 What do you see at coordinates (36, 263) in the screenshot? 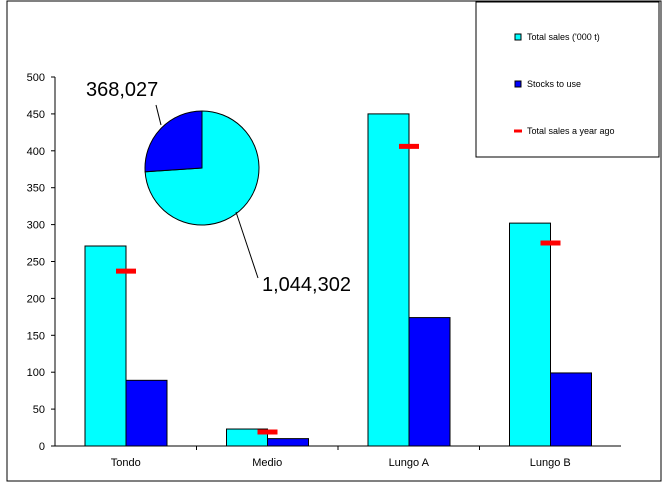
I see `y-tick-label: 250` at bounding box center [36, 263].